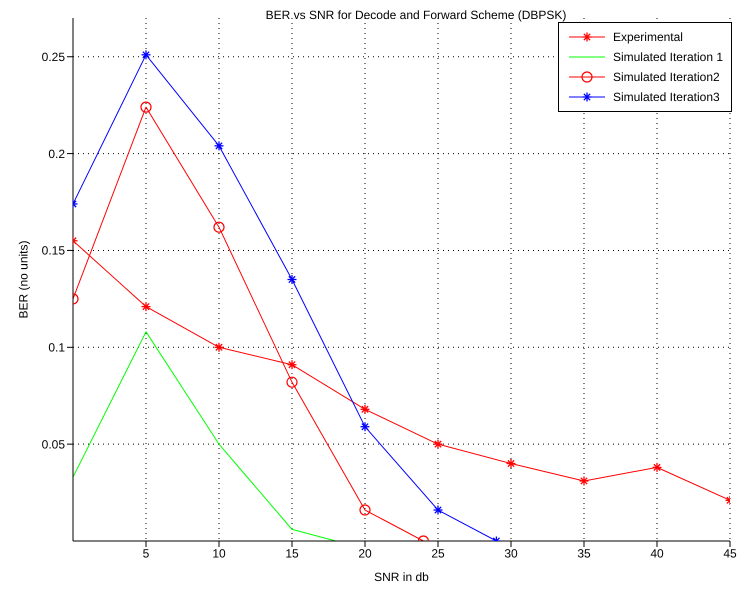  I want to click on x-tick-label: 25, so click(438, 553).